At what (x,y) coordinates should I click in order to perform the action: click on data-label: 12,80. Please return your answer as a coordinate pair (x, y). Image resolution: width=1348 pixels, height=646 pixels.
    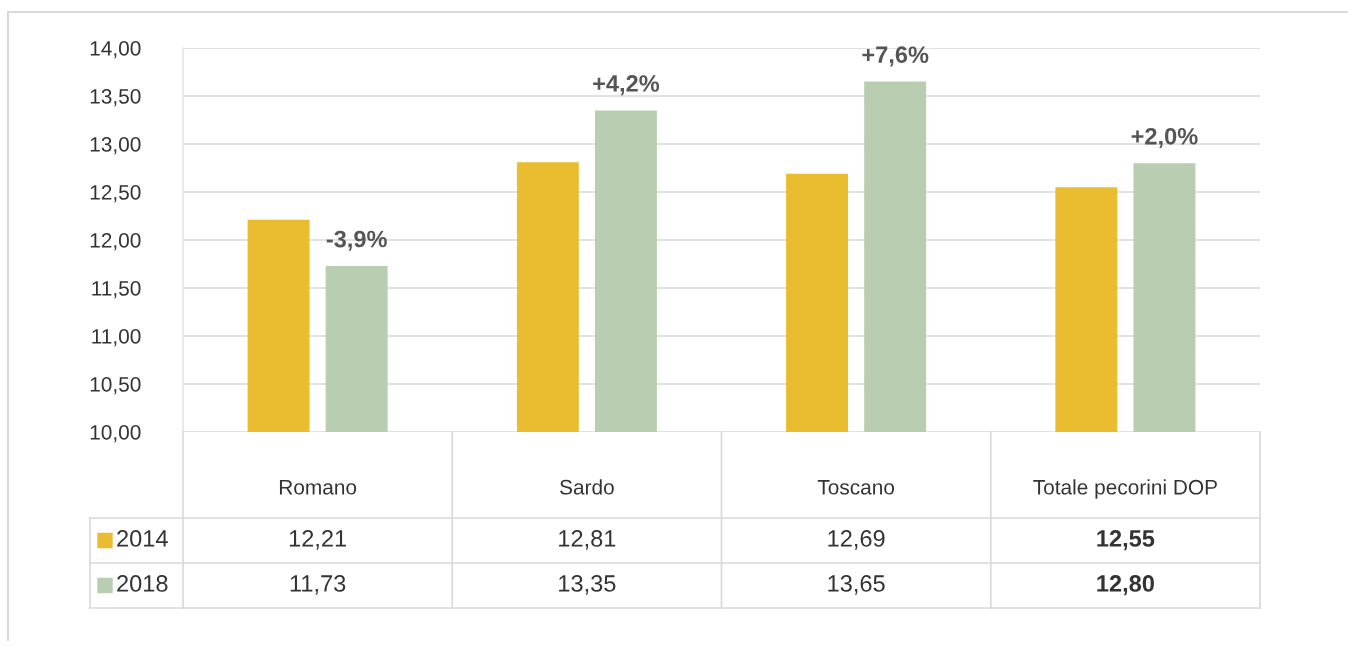
    Looking at the image, I should click on (1125, 585).